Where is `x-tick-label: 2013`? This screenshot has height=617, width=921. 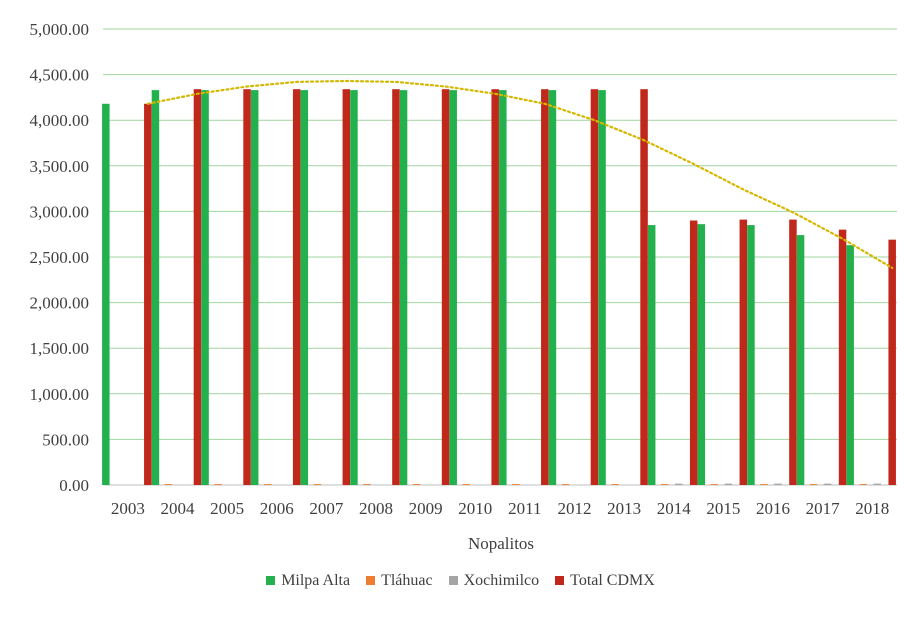
x-tick-label: 2013 is located at coordinates (624, 508).